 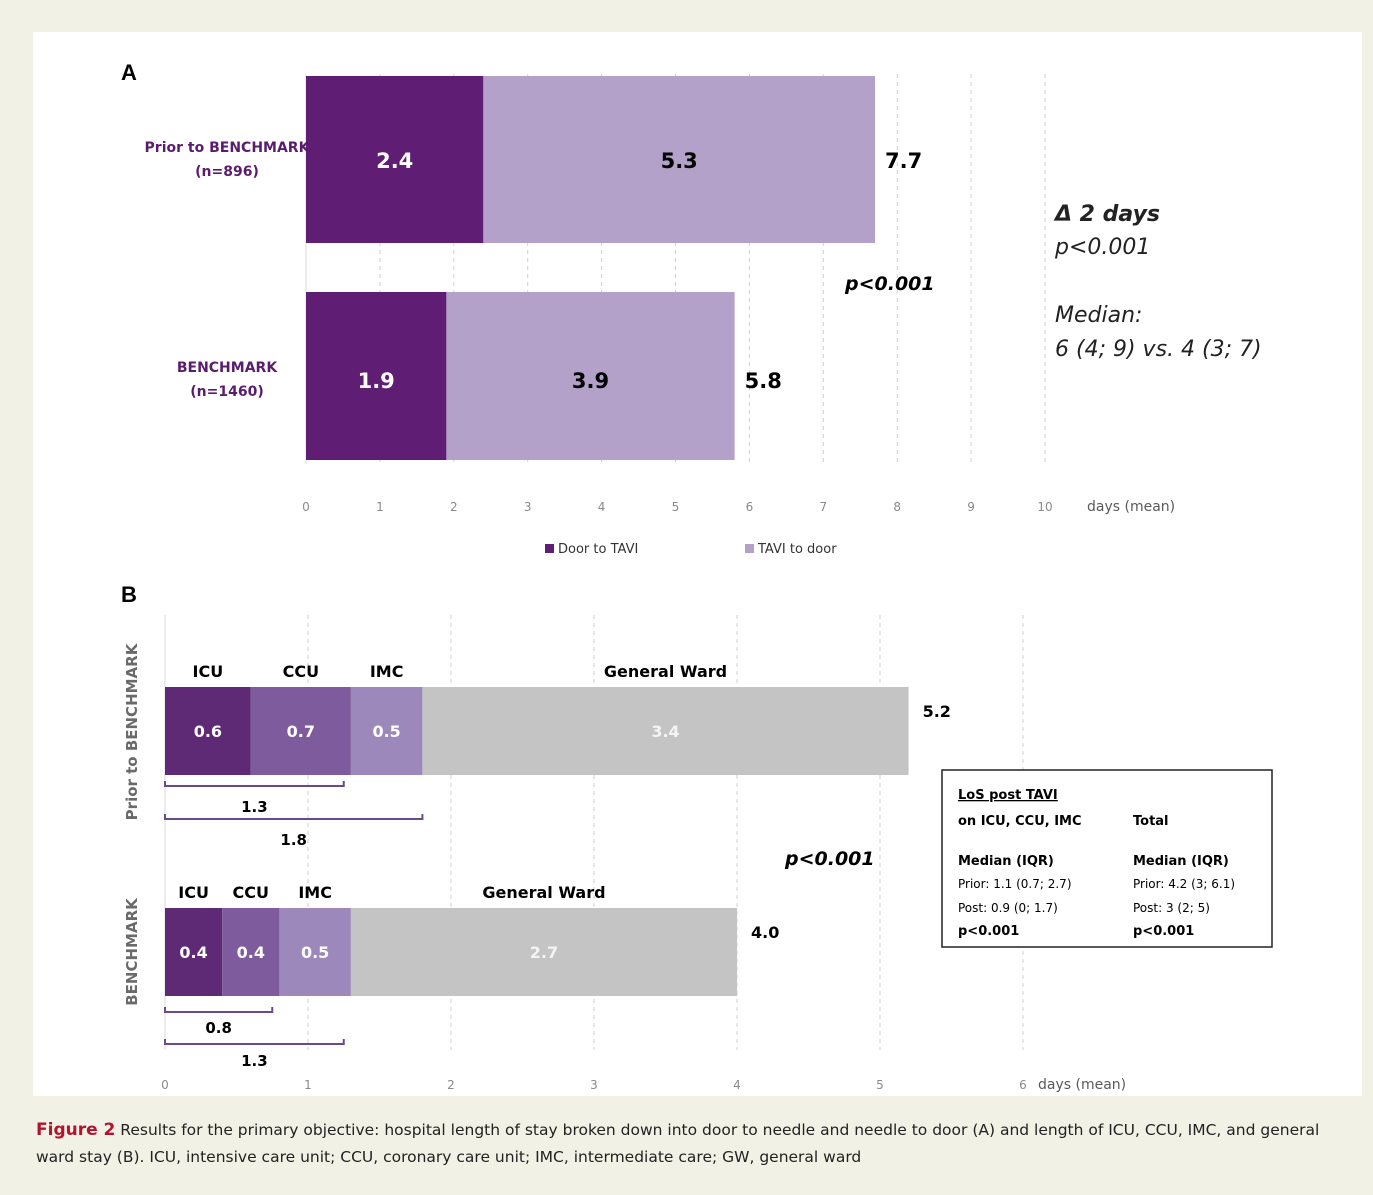 What do you see at coordinates (937, 711) in the screenshot?
I see `bar-total-b: 5.2` at bounding box center [937, 711].